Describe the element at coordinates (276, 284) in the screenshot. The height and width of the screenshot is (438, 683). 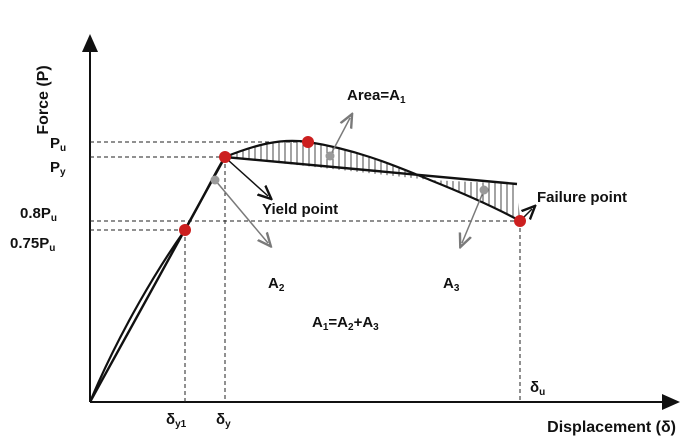
I see `a2-label: A2` at that location.